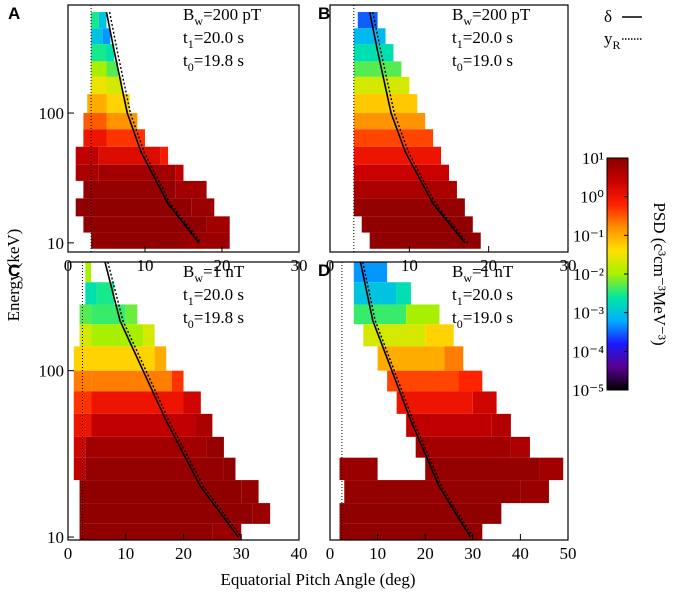 This screenshot has height=594, width=678. I want to click on annotation-base: δ, so click(608, 16).